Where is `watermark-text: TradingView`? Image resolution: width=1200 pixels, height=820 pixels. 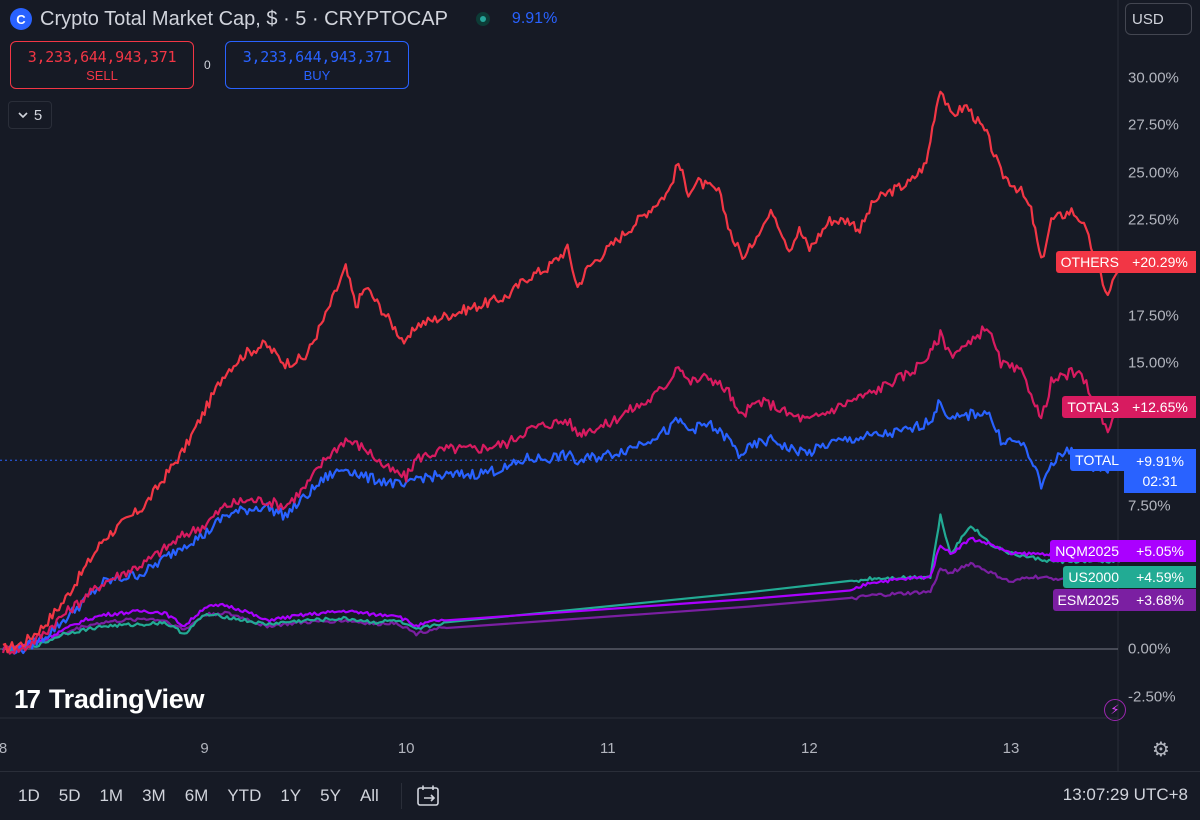 watermark-text: TradingView is located at coordinates (126, 699).